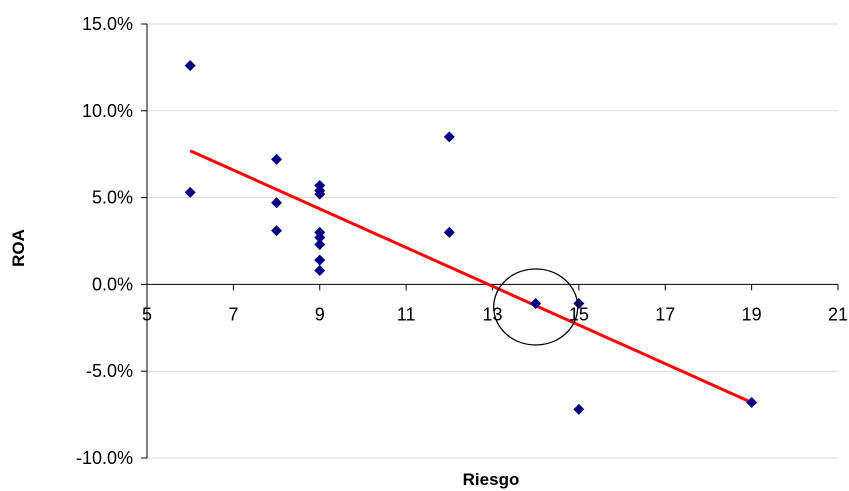 The image size is (849, 491). I want to click on x-tick-label: 21, so click(838, 314).